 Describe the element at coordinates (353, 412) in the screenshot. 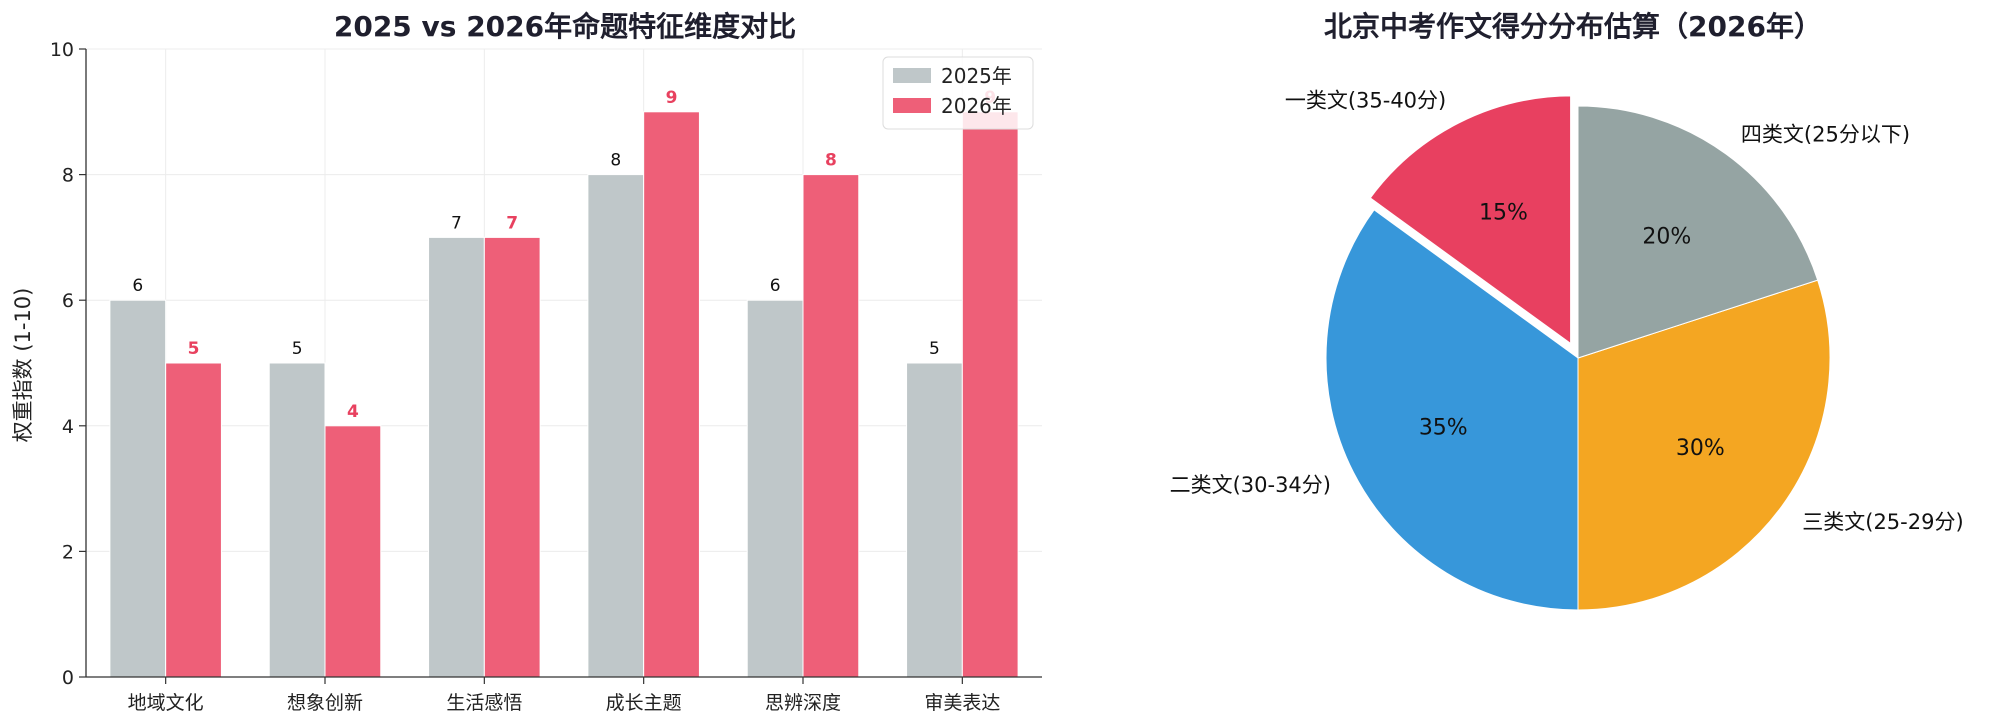

I see `bar-data-label: 4` at that location.